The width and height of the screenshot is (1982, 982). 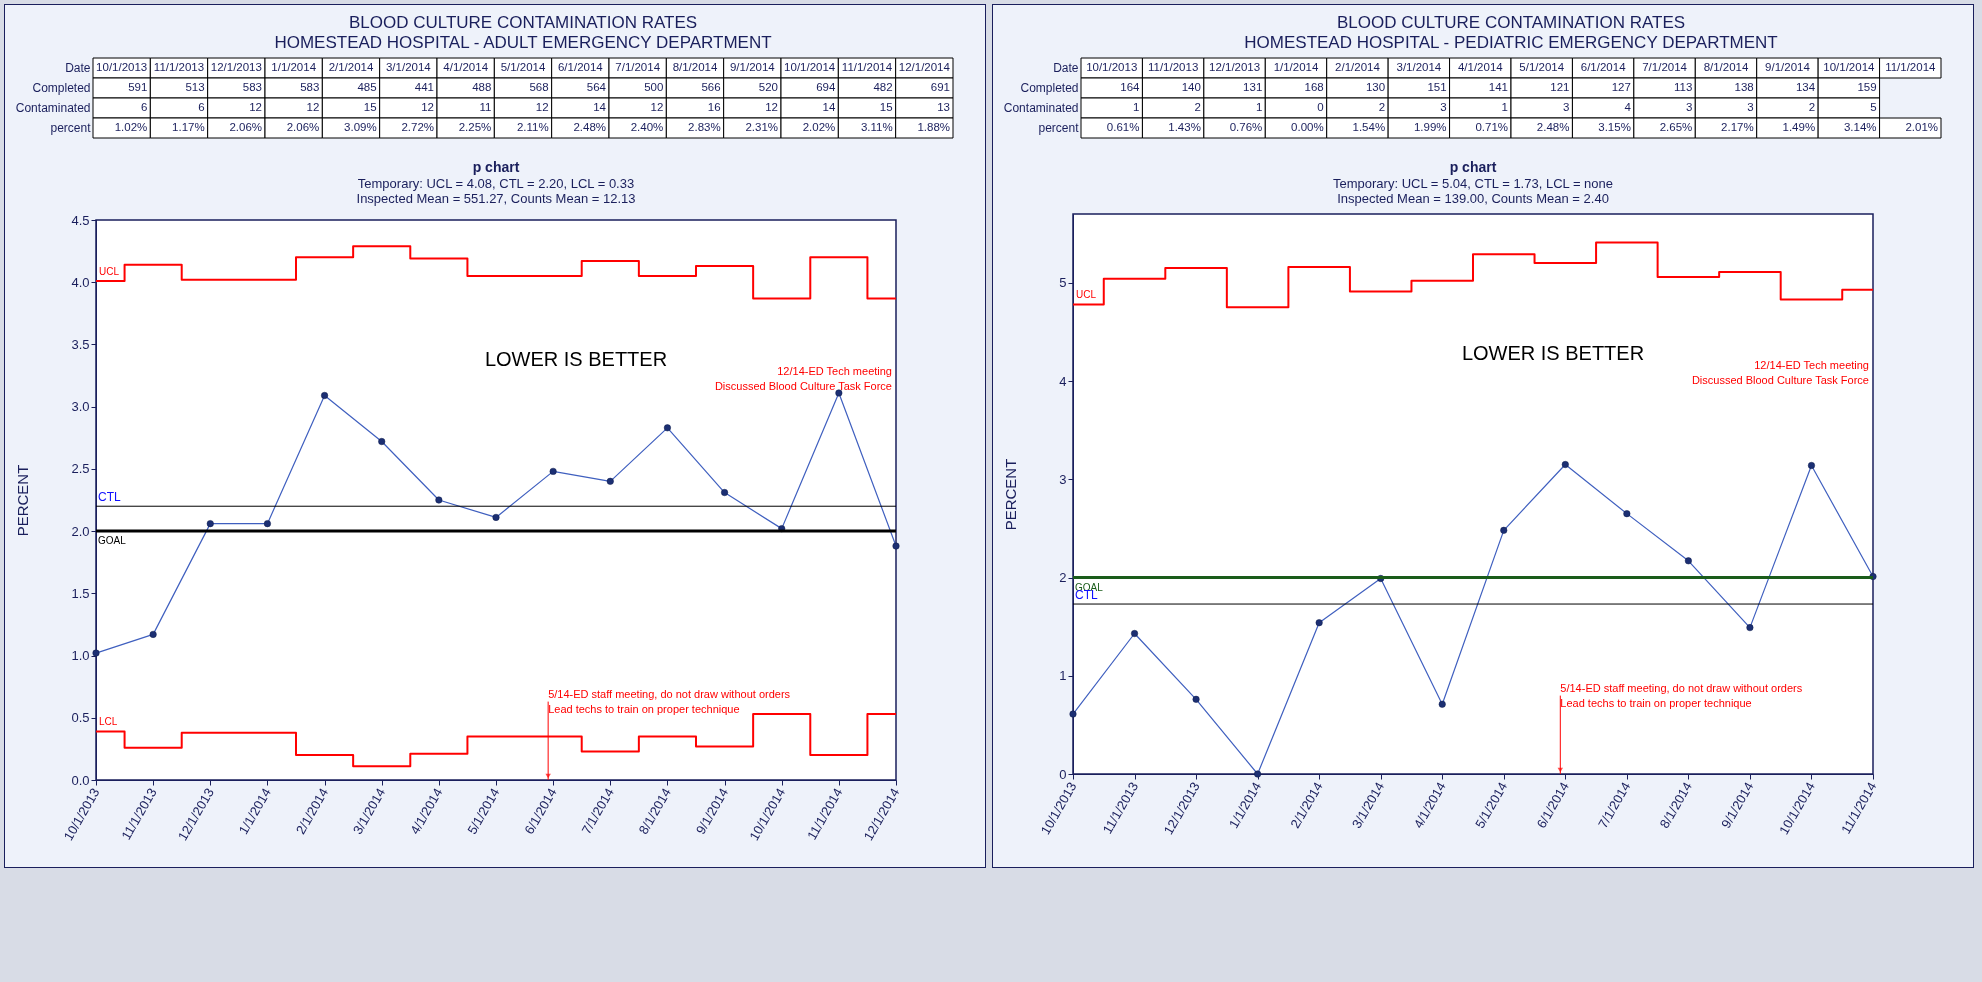 What do you see at coordinates (80, 220) in the screenshot?
I see `y-tick-label: 4.5` at bounding box center [80, 220].